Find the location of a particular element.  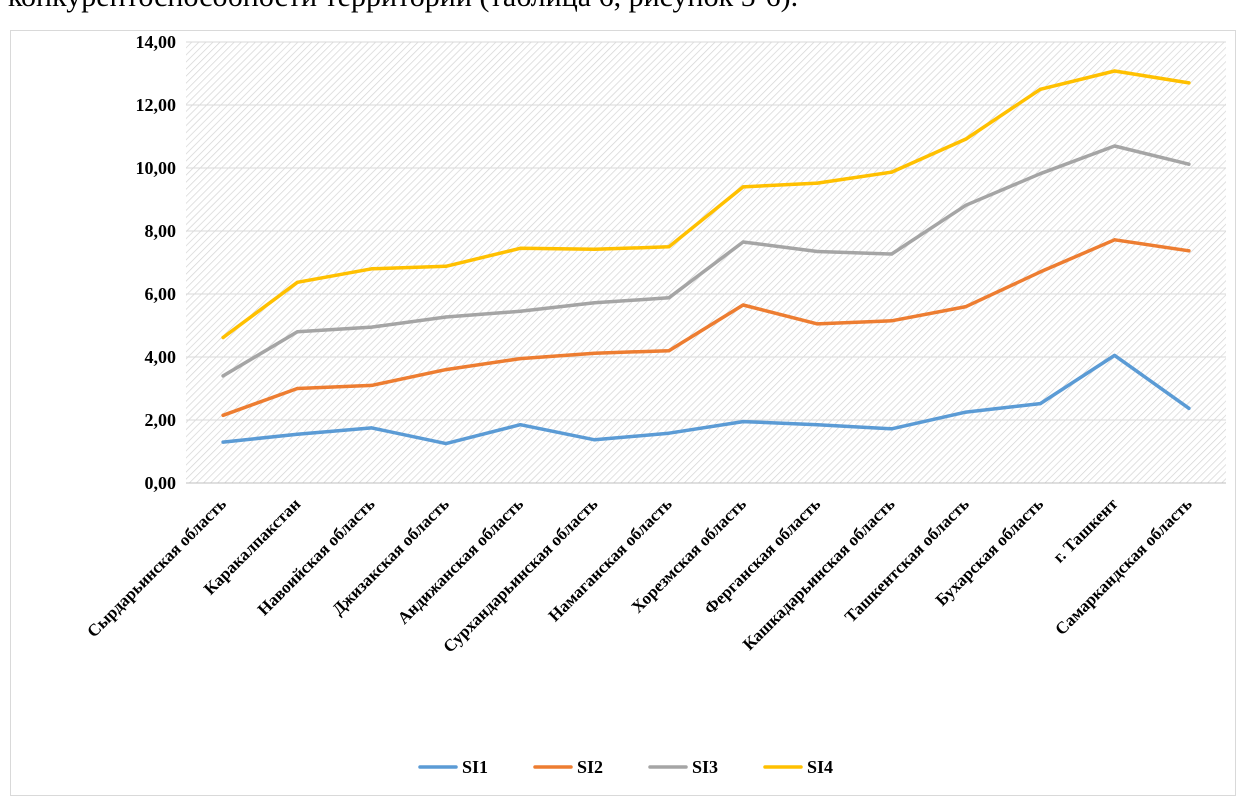

y-tick-label: 14,00 is located at coordinates (156, 42).